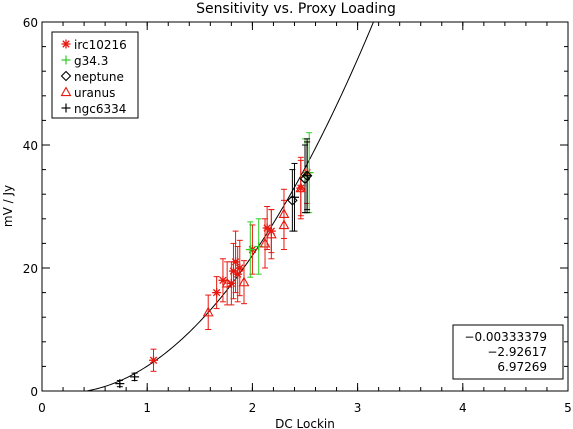 This screenshot has height=429, width=573. What do you see at coordinates (66, 91) in the screenshot?
I see `legend-marker-uranus` at bounding box center [66, 91].